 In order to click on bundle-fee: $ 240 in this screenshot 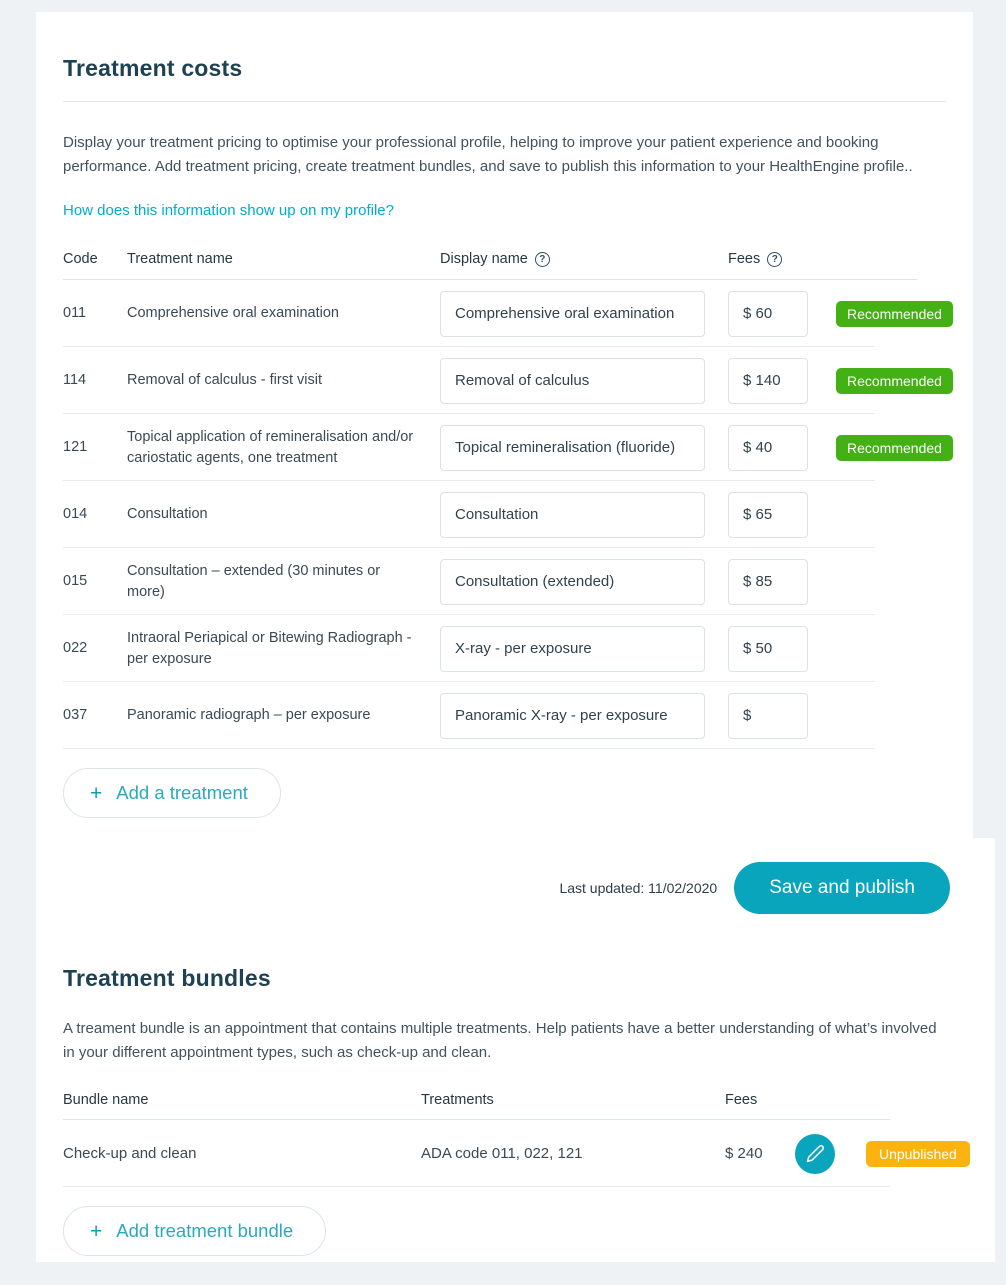, I will do `click(744, 1153)`.